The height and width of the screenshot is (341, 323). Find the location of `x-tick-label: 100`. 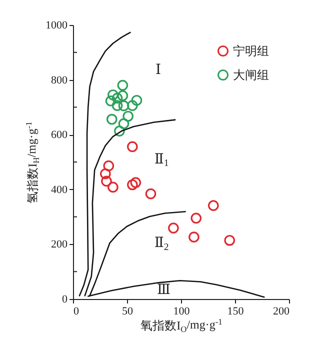

x-tick-label: 100 is located at coordinates (181, 312).